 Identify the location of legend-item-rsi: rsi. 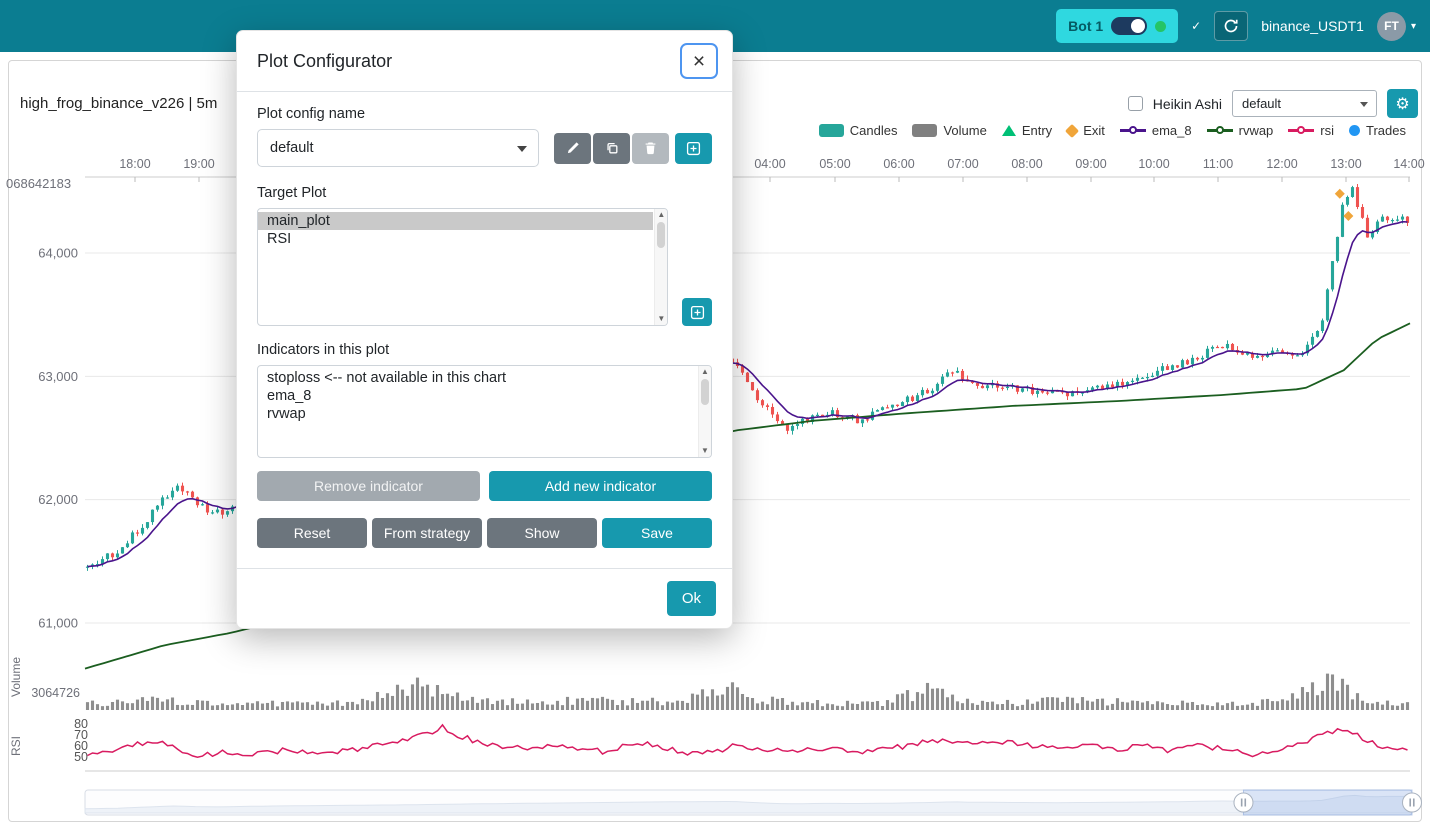
(1311, 130).